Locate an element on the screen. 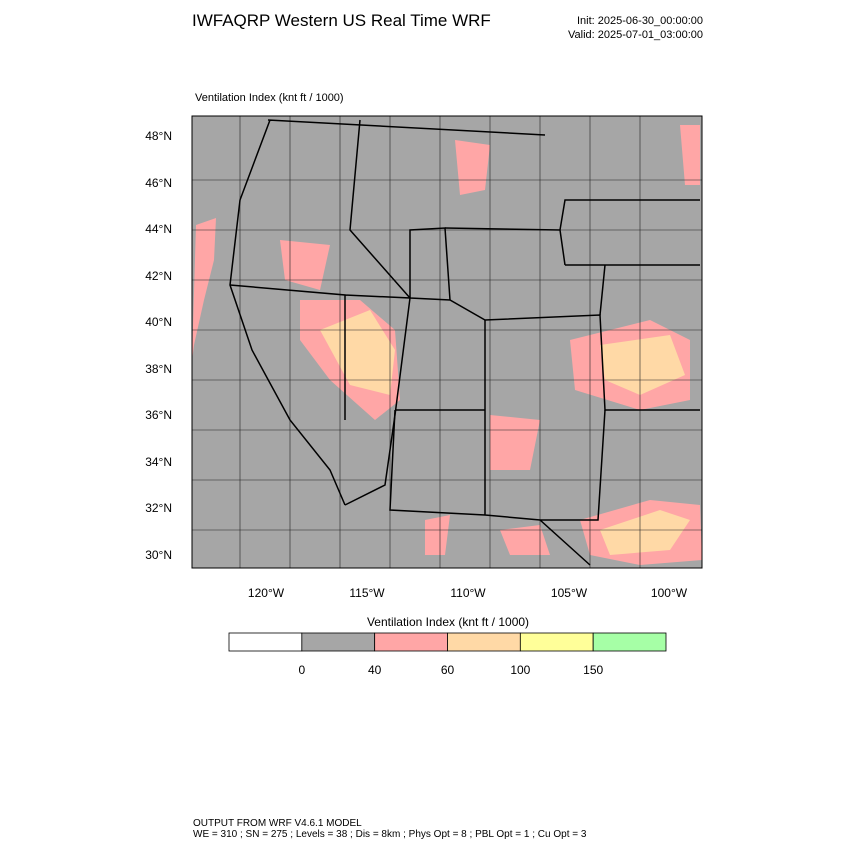 Image resolution: width=850 pixels, height=855 pixels. map-label: Ventilation Index (knt ft / 1000) is located at coordinates (269, 98).